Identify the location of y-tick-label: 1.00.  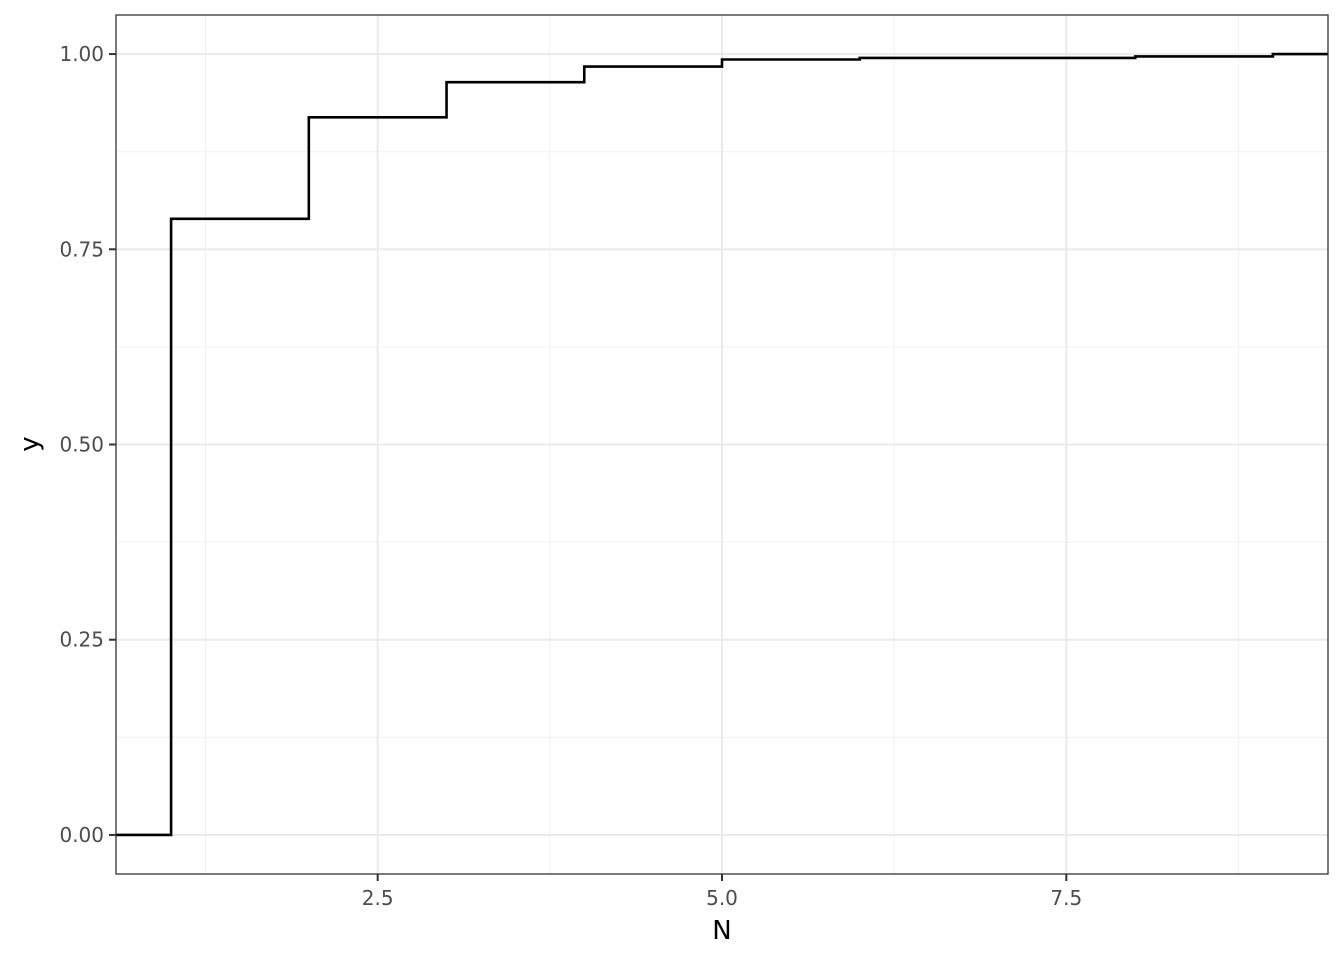
(81, 54).